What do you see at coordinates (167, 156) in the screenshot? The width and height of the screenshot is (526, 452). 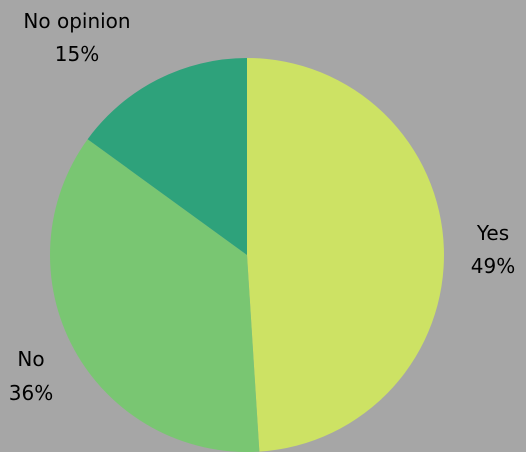 I see `pie-slice-no-opinion` at bounding box center [167, 156].